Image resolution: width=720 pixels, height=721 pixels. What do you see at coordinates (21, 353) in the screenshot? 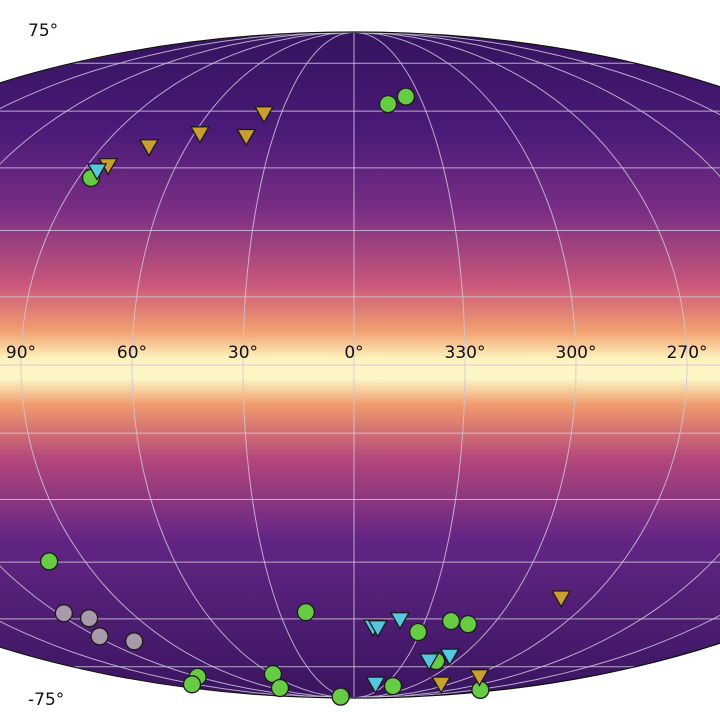
I see `longitude-tick-label: 90°` at bounding box center [21, 353].